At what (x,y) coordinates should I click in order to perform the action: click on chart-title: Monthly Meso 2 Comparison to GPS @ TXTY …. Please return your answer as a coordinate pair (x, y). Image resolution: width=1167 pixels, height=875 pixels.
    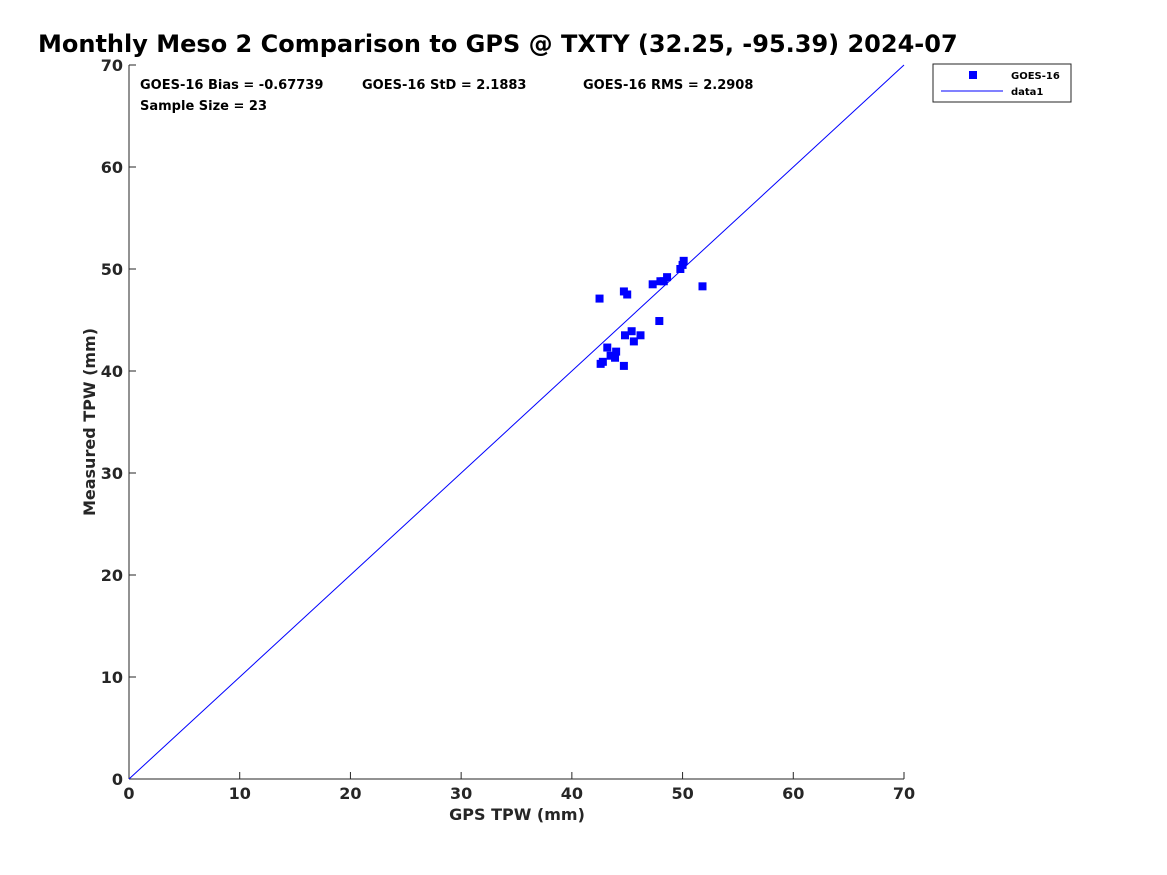
    Looking at the image, I should click on (498, 44).